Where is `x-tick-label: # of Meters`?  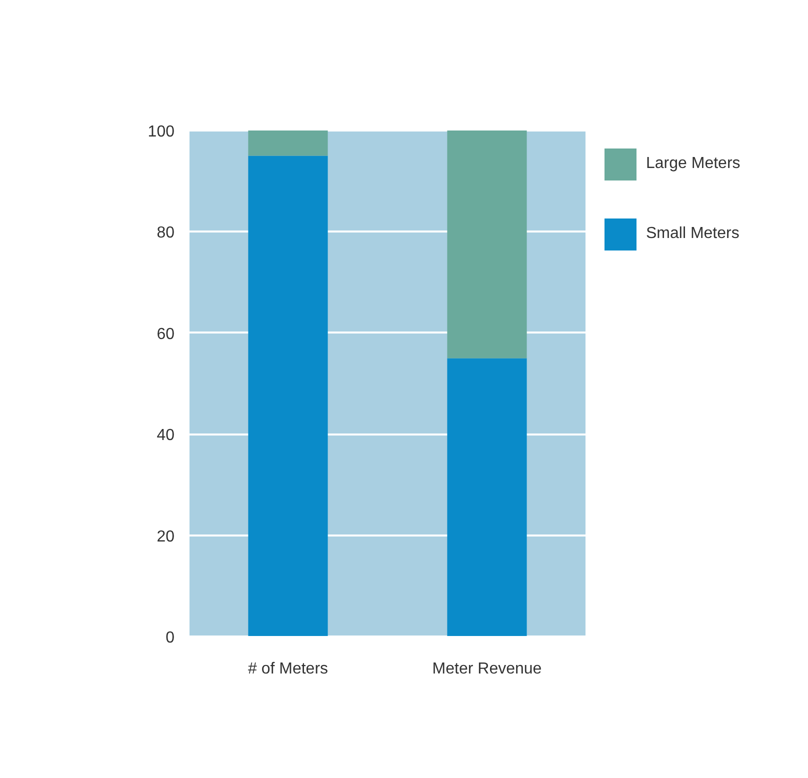 x-tick-label: # of Meters is located at coordinates (288, 669).